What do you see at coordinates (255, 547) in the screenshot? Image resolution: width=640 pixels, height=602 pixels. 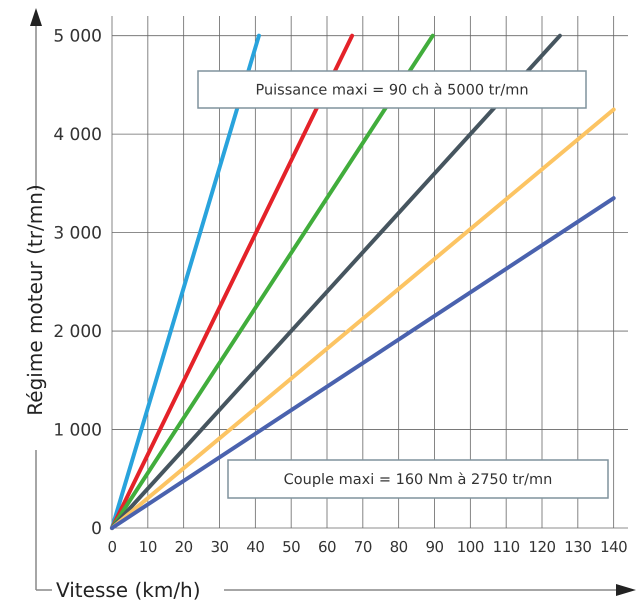 I see `x-tick-label: 40` at bounding box center [255, 547].